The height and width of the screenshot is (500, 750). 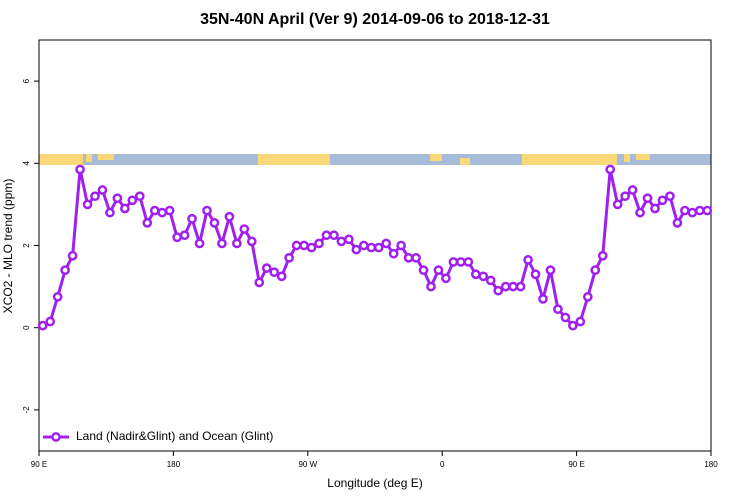 I want to click on y-axis-label: XCO2 - MLO trend (ppm), so click(x=8, y=246).